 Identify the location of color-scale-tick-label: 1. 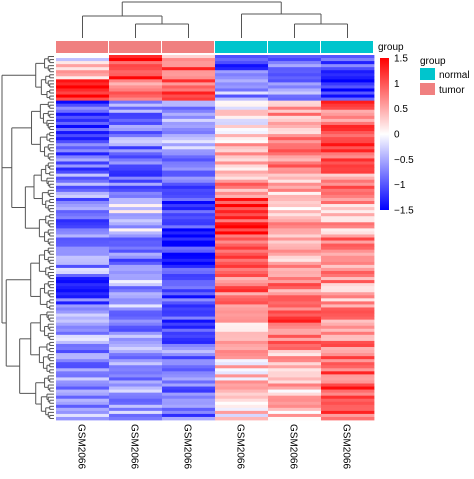
(397, 84).